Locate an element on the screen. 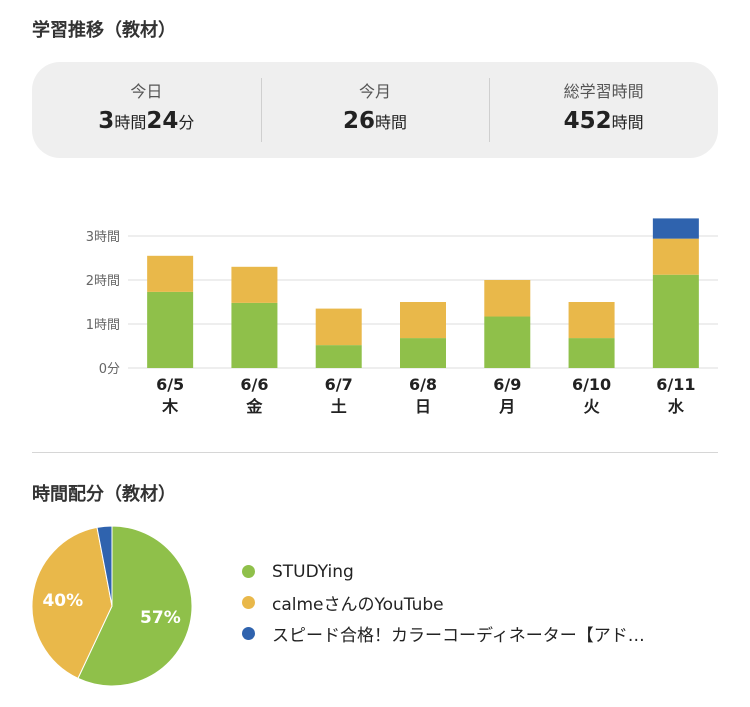 The height and width of the screenshot is (707, 750). stat-month-hours-unit: 時間 is located at coordinates (391, 122).